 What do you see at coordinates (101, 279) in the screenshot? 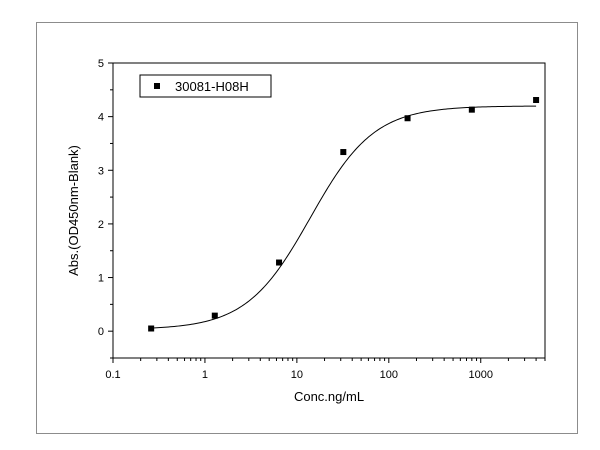
I see `y-tick-label: 1` at bounding box center [101, 279].